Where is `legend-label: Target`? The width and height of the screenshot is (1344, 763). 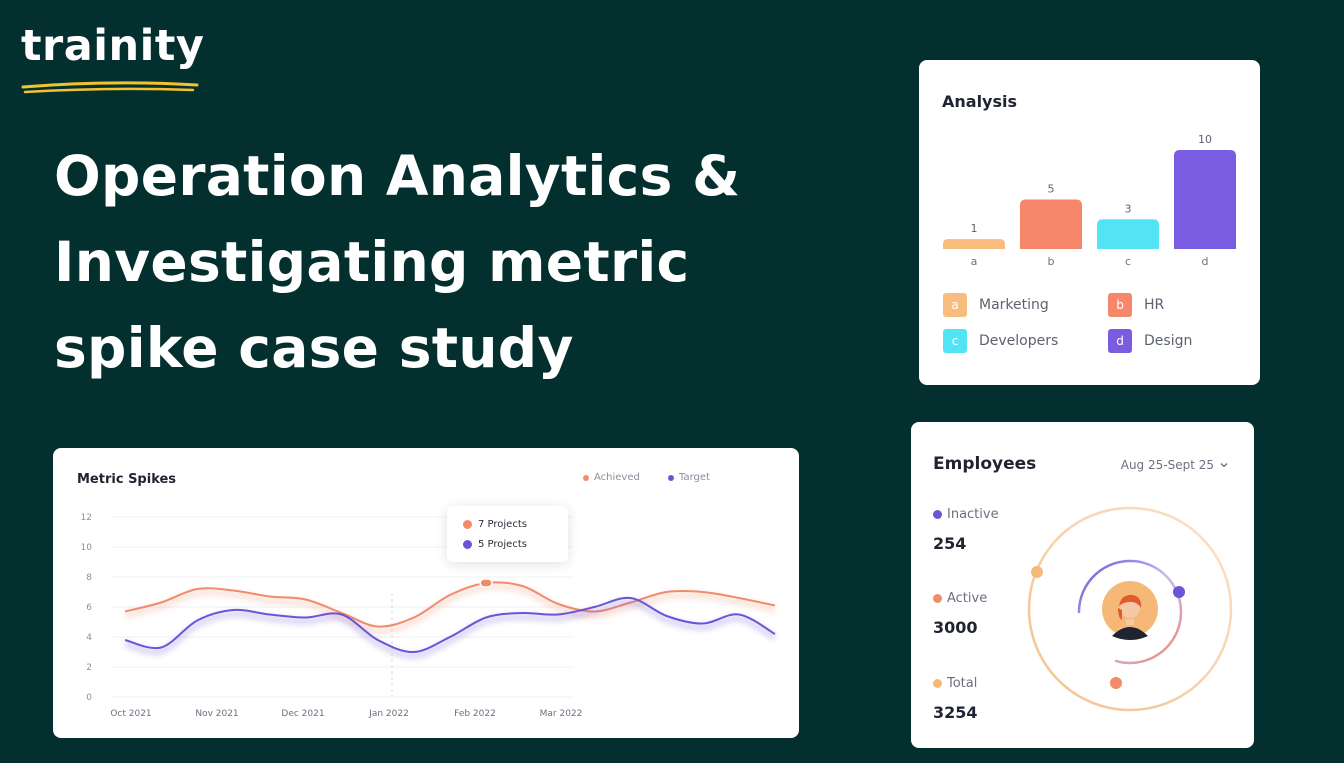
legend-label: Target is located at coordinates (694, 477).